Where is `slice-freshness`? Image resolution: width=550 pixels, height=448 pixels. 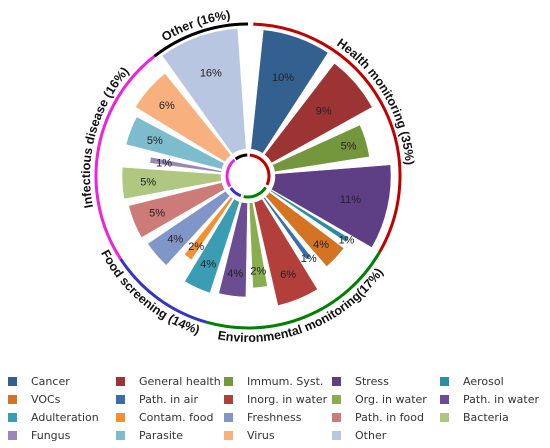 slice-freshness is located at coordinates (189, 228).